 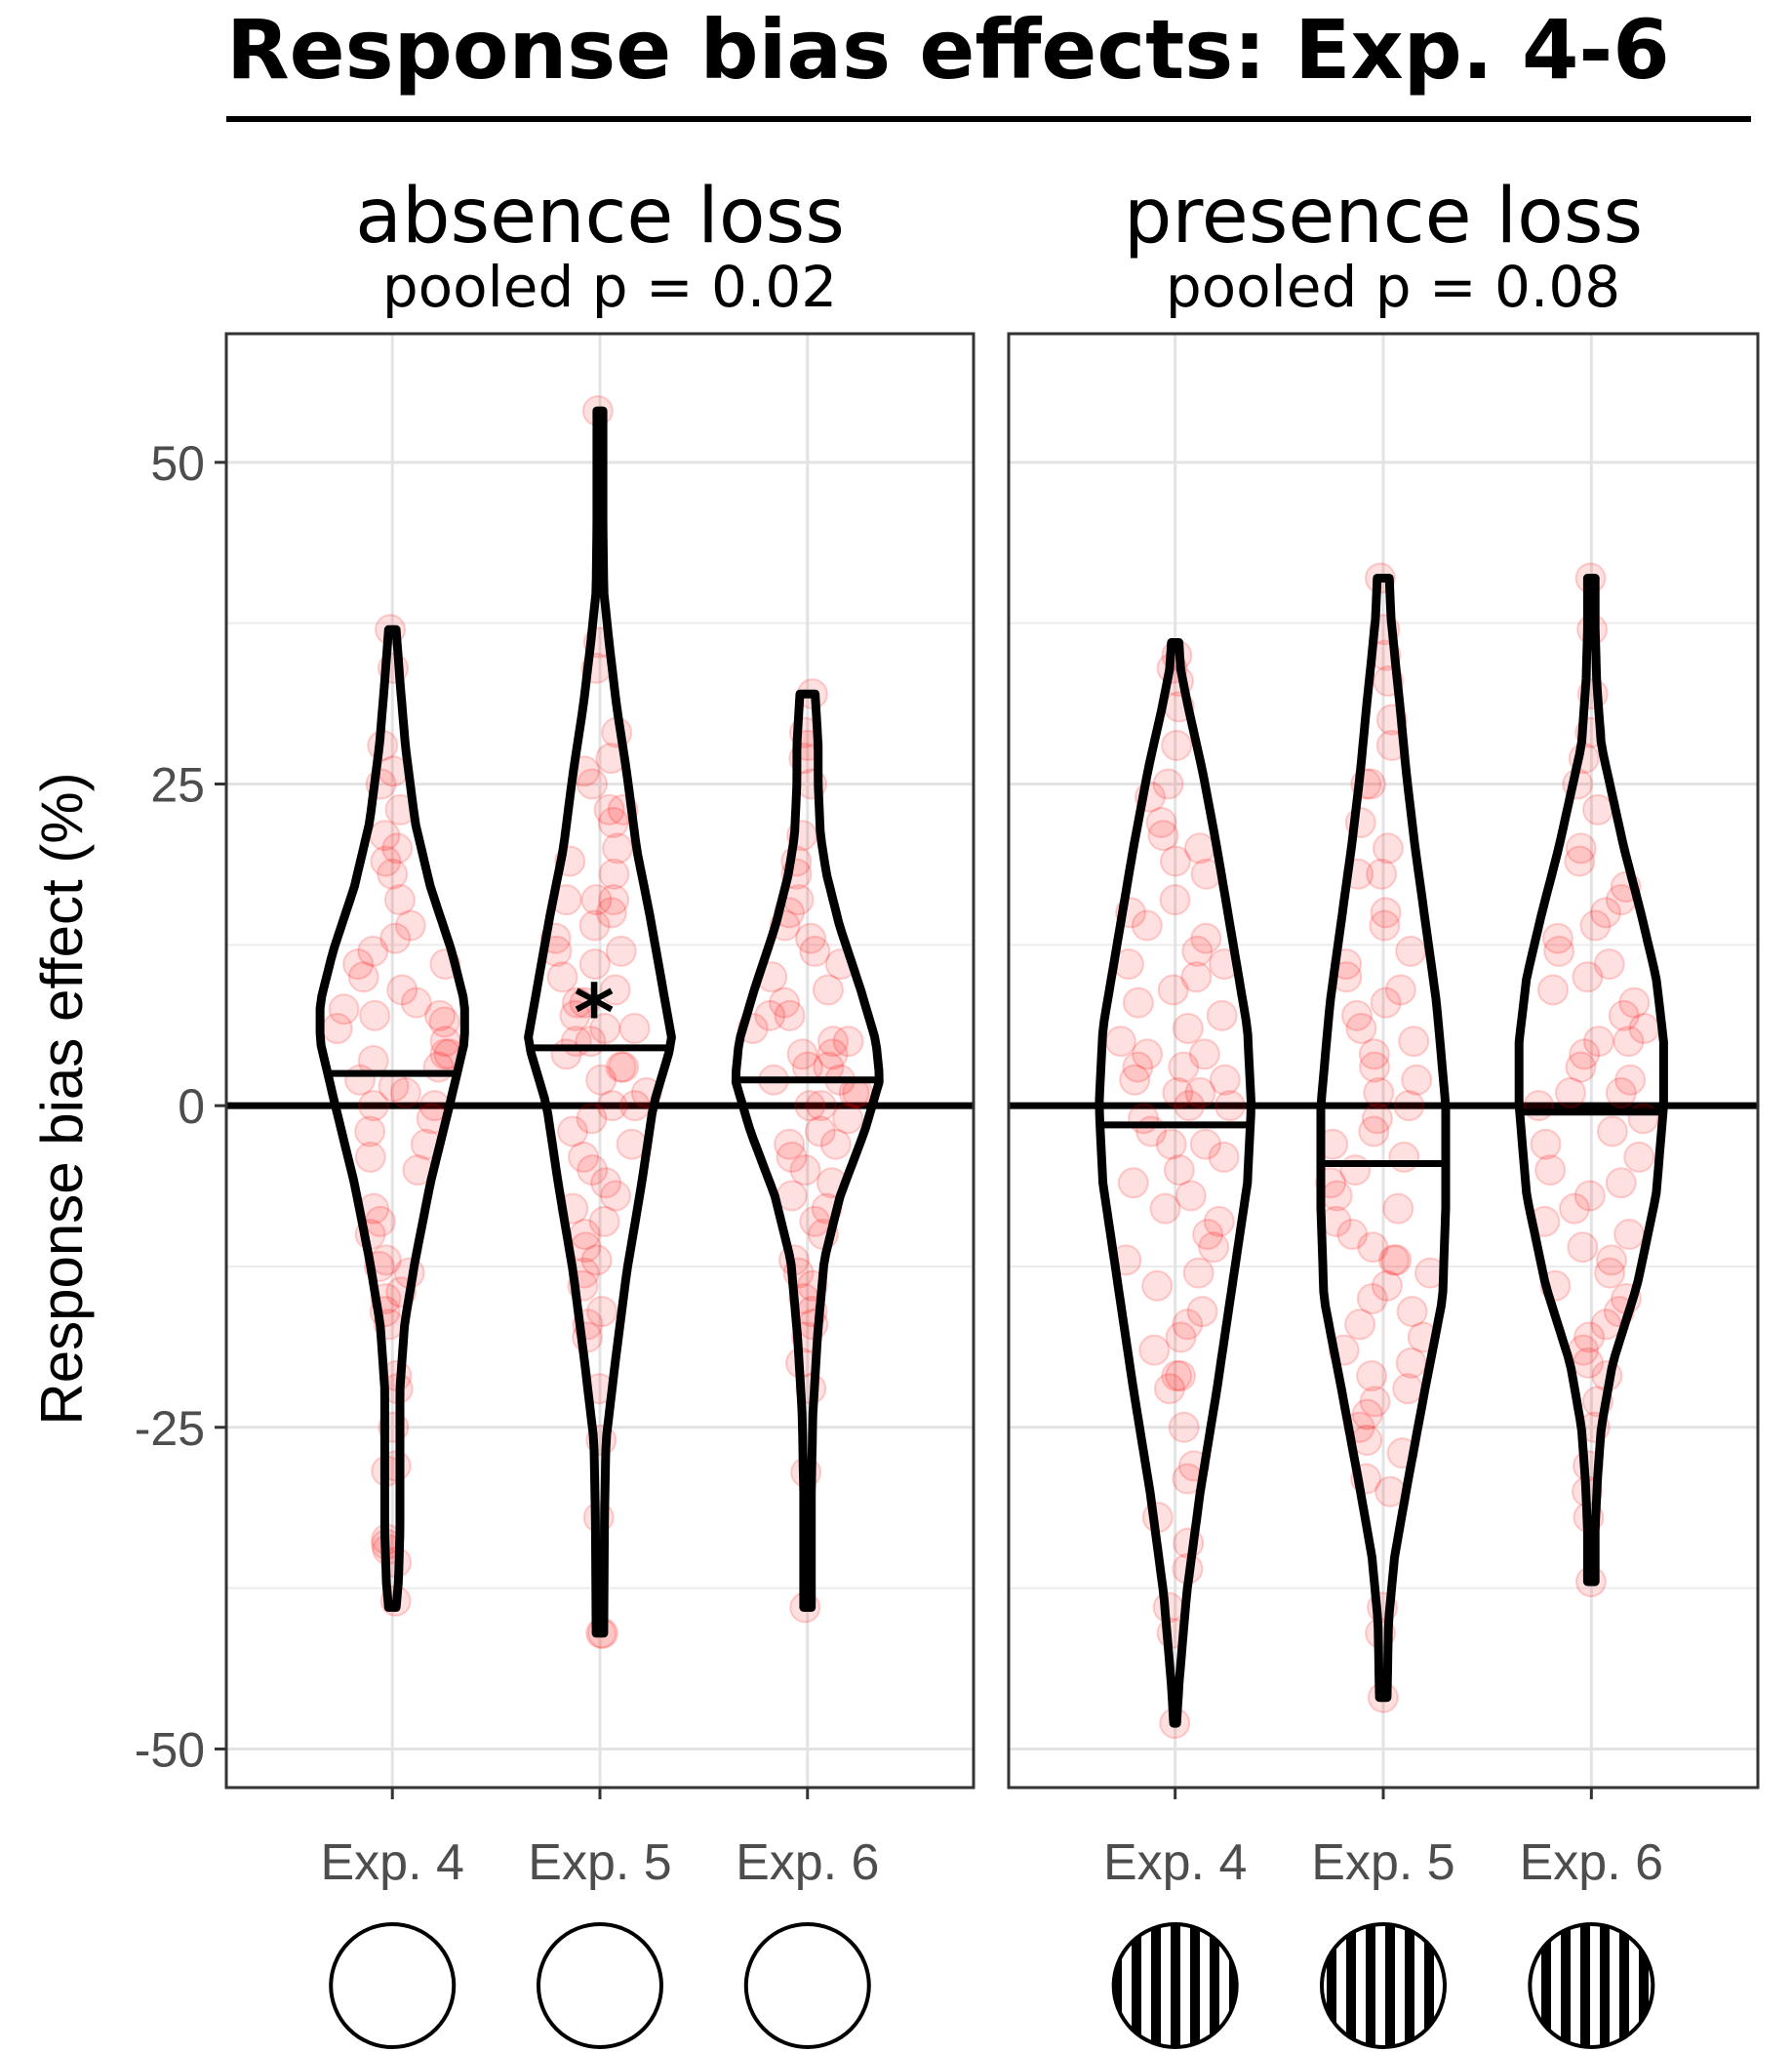 I want to click on x-tick-label: Exp. 5, so click(x=599, y=1862).